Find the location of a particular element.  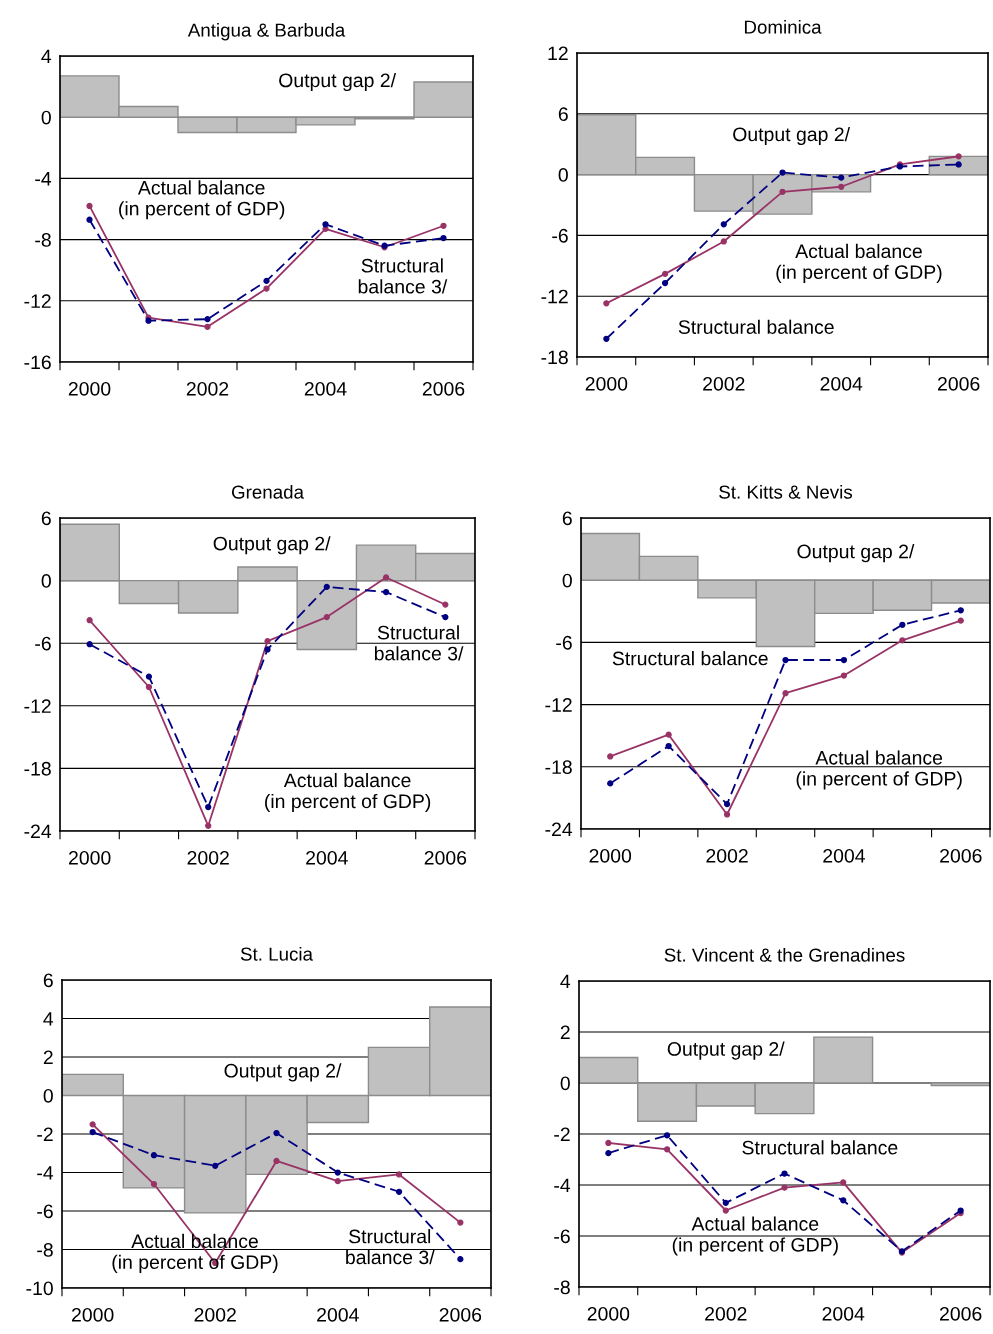

chart-title: St. Kitts & Nevis is located at coordinates (786, 491).